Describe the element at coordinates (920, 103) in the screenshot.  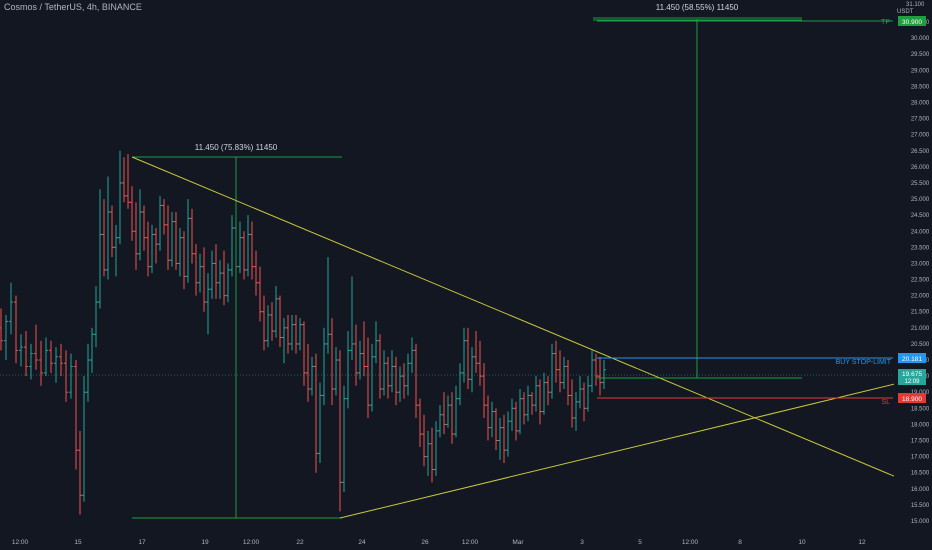
I see `price-tick-label: 28.000` at that location.